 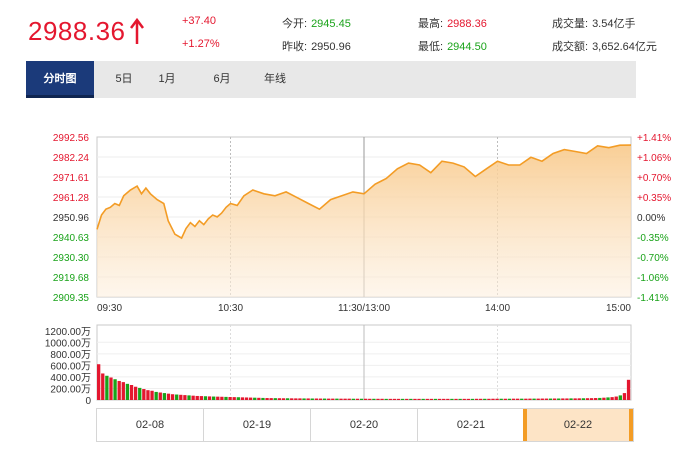 What do you see at coordinates (70, 366) in the screenshot?
I see `volume-tick-label: 600.00万` at bounding box center [70, 366].